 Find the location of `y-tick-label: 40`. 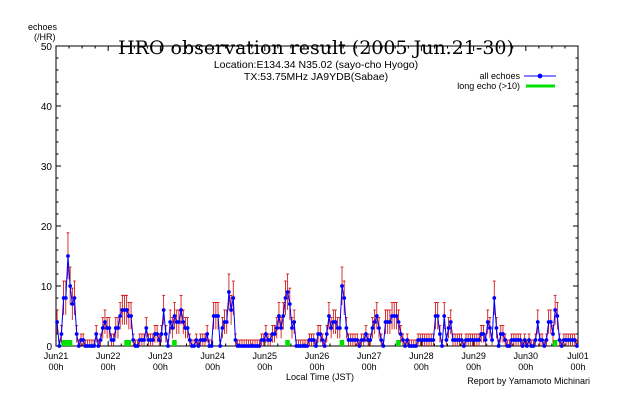

y-tick-label: 40 is located at coordinates (47, 107).